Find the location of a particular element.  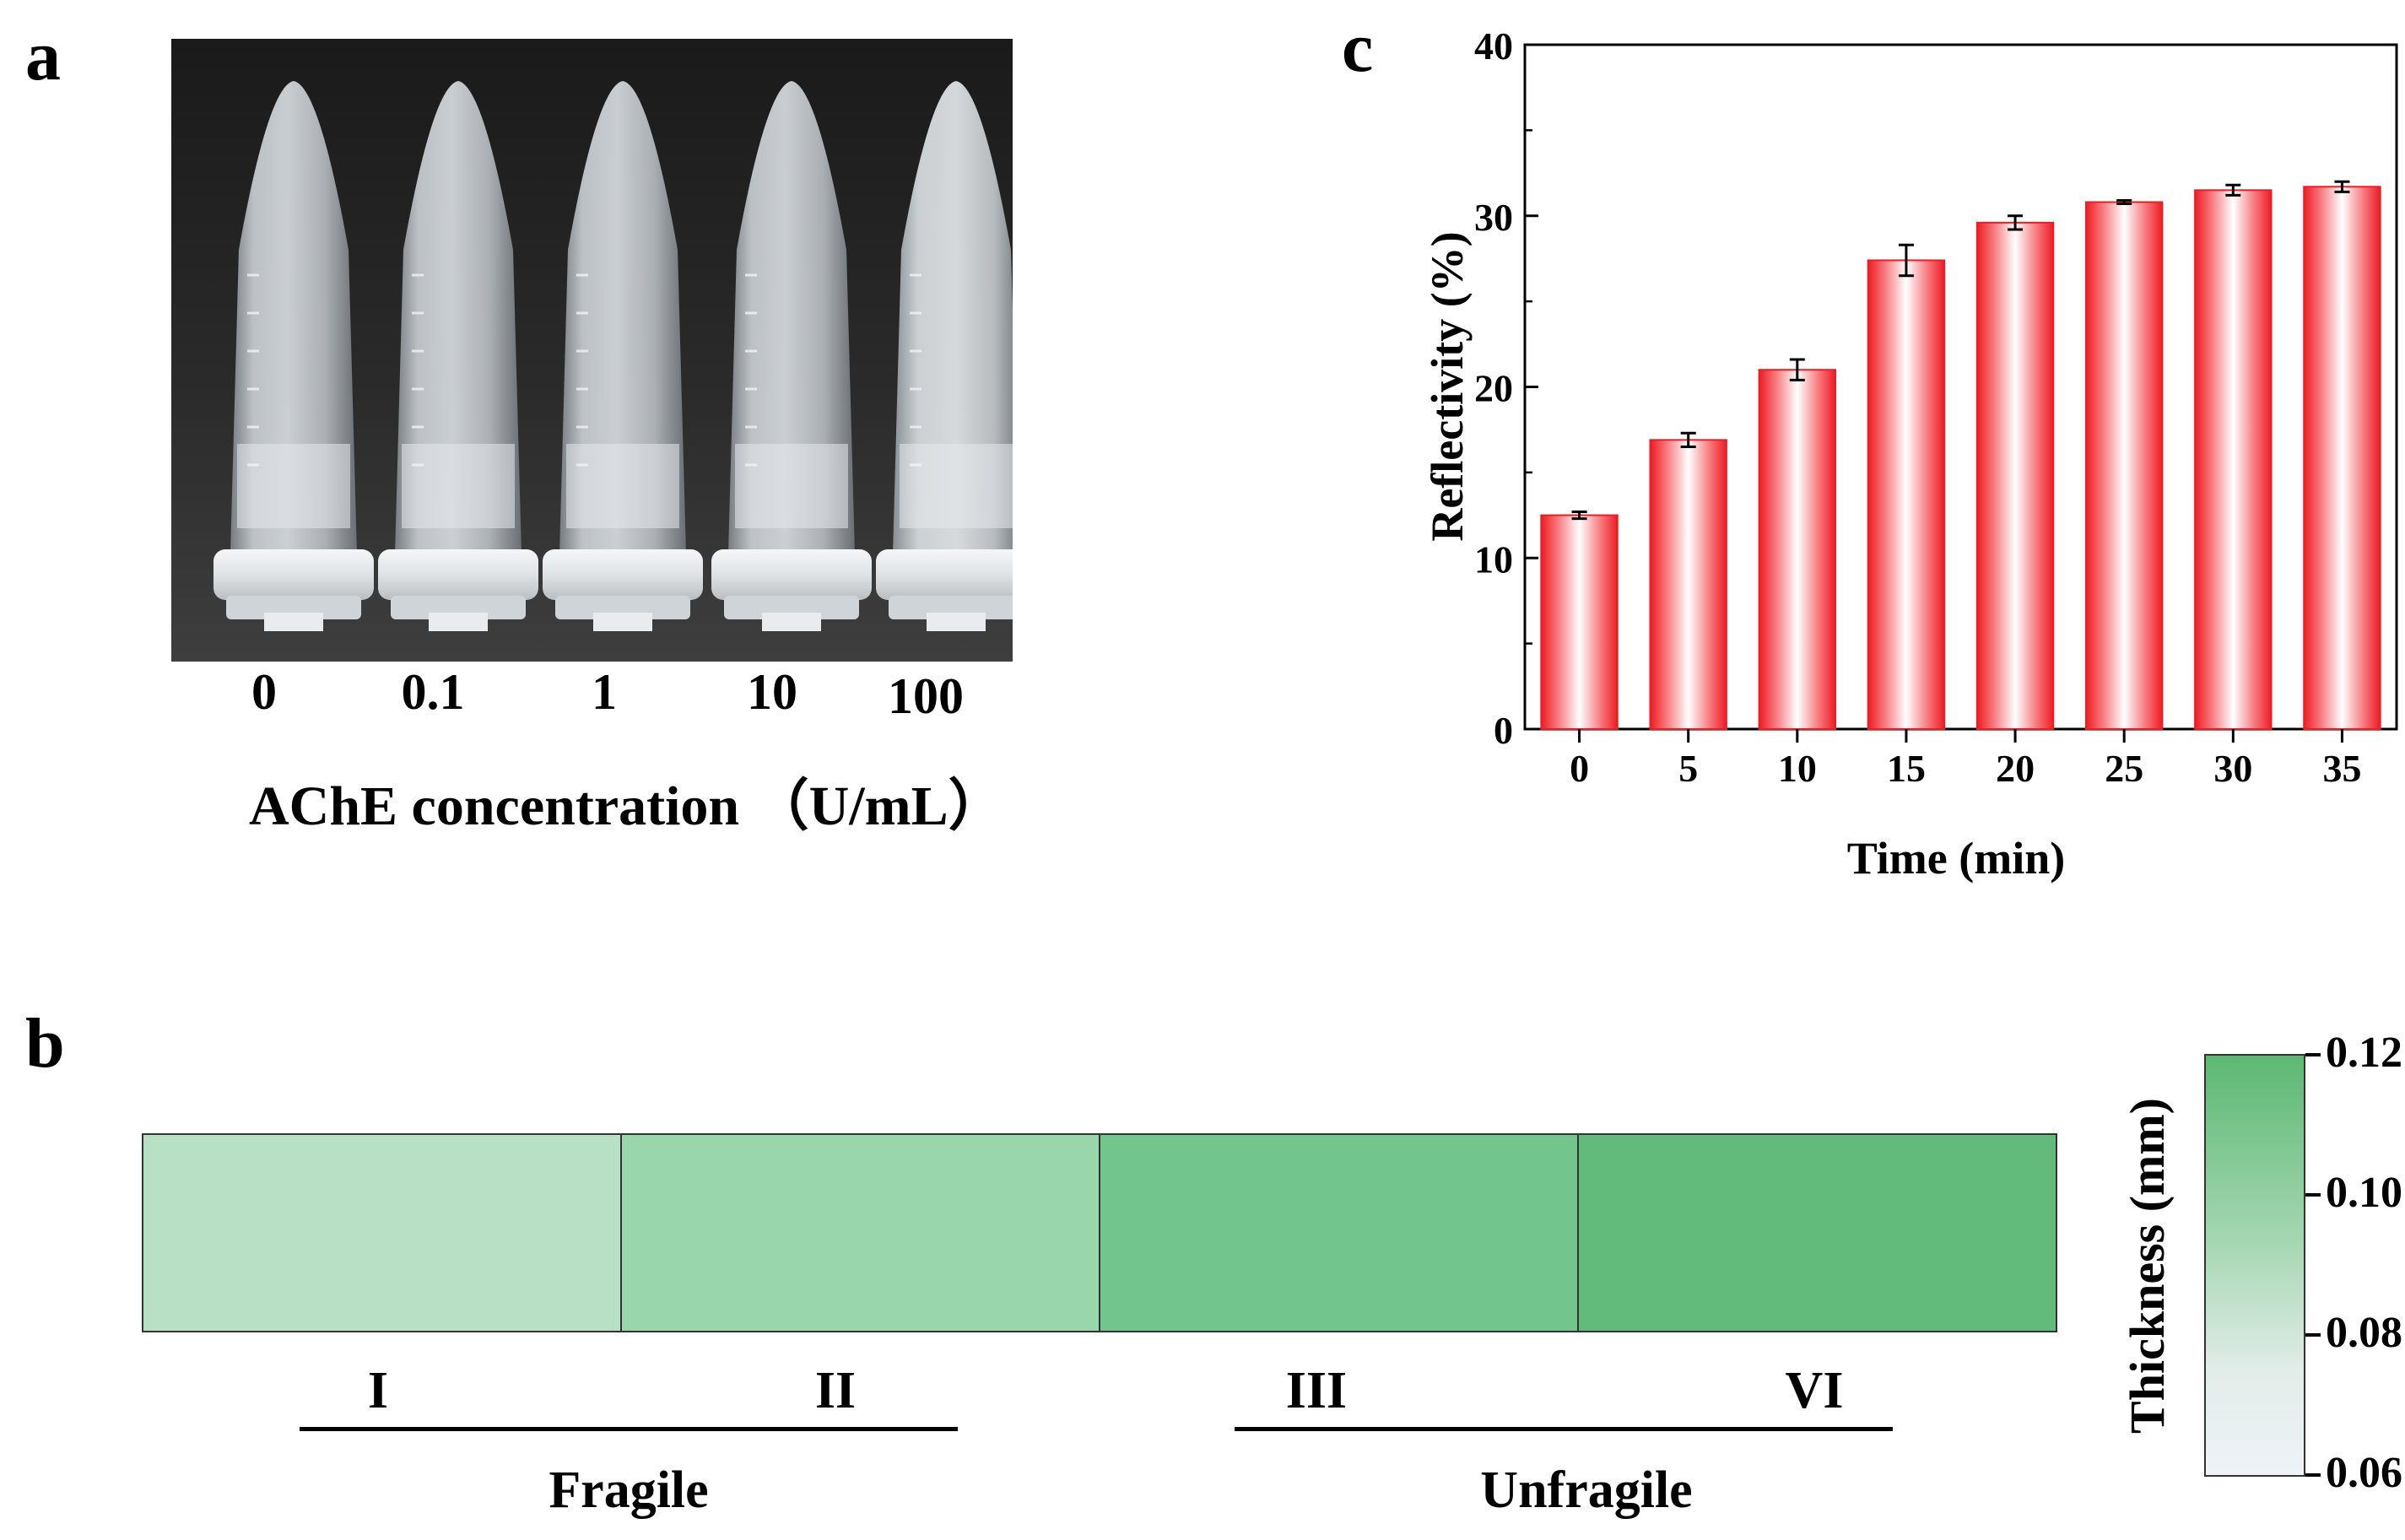

segment-label: VI is located at coordinates (1814, 1391).